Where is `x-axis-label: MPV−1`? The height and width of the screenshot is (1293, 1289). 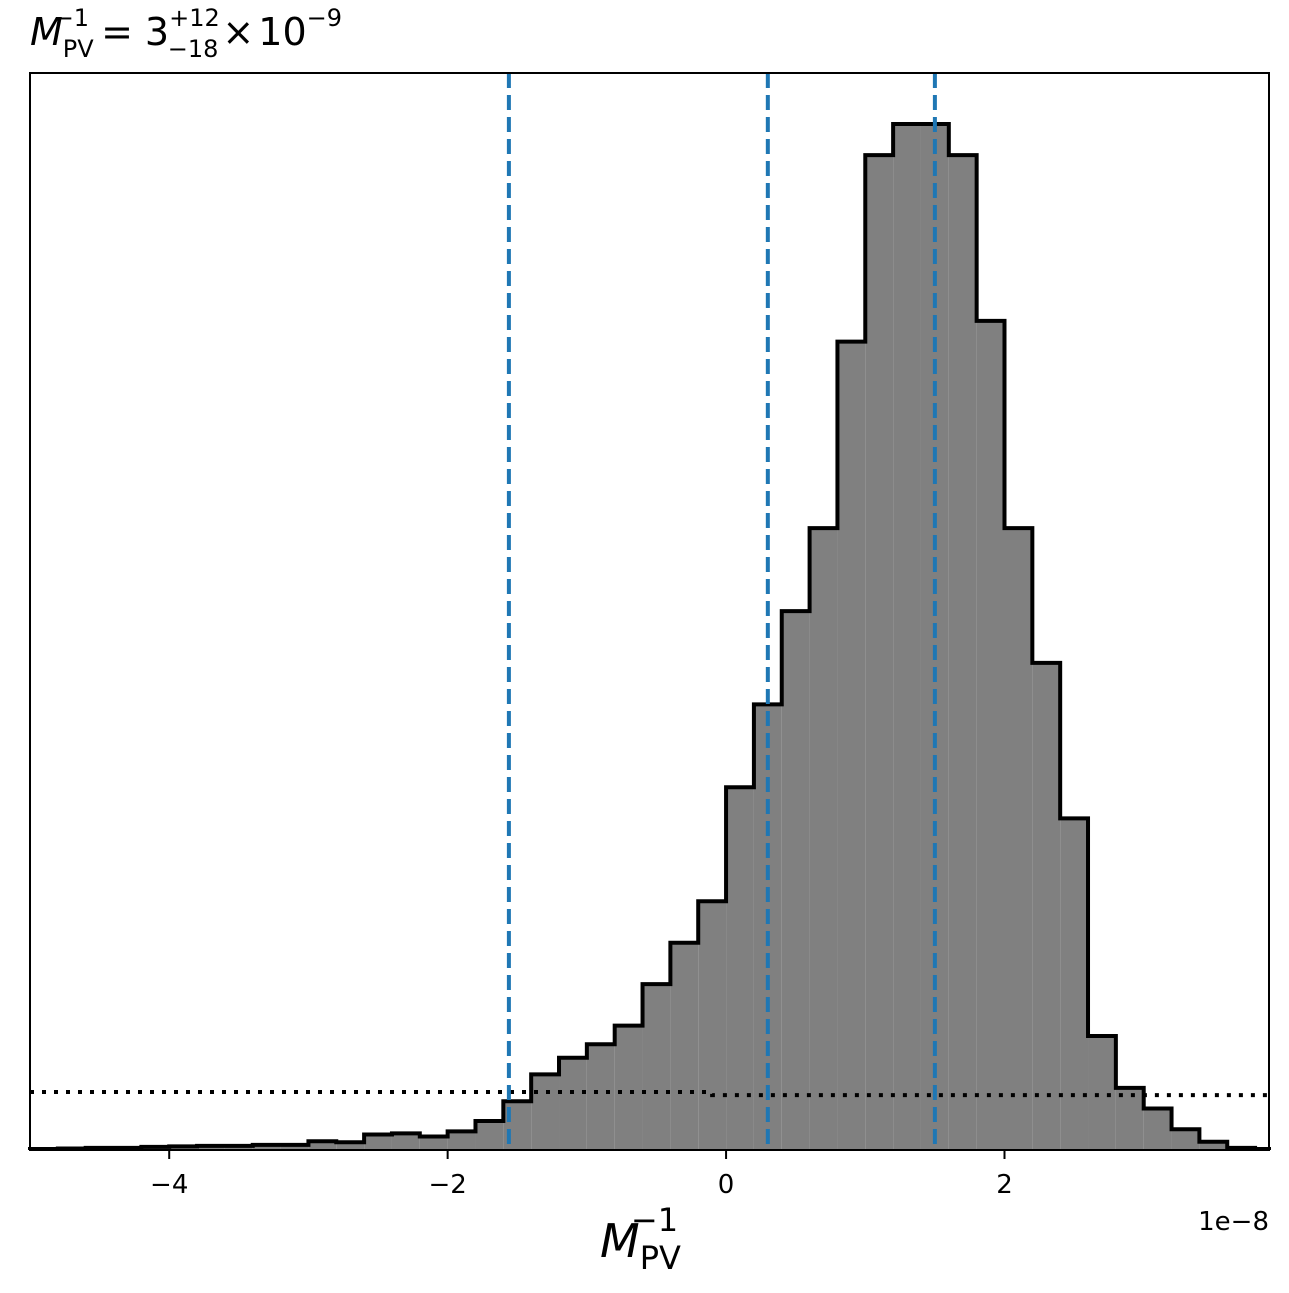 x-axis-label: MPV−1 is located at coordinates (640, 1239).